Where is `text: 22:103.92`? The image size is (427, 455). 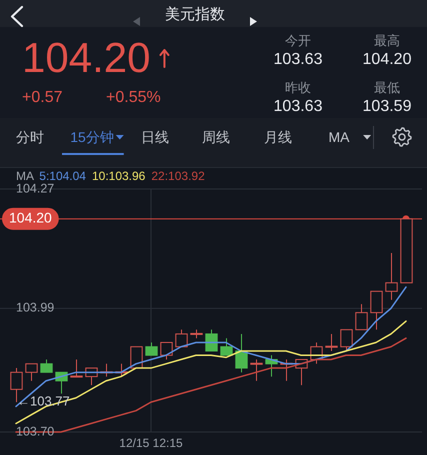
text: 22:103.92 is located at coordinates (178, 176).